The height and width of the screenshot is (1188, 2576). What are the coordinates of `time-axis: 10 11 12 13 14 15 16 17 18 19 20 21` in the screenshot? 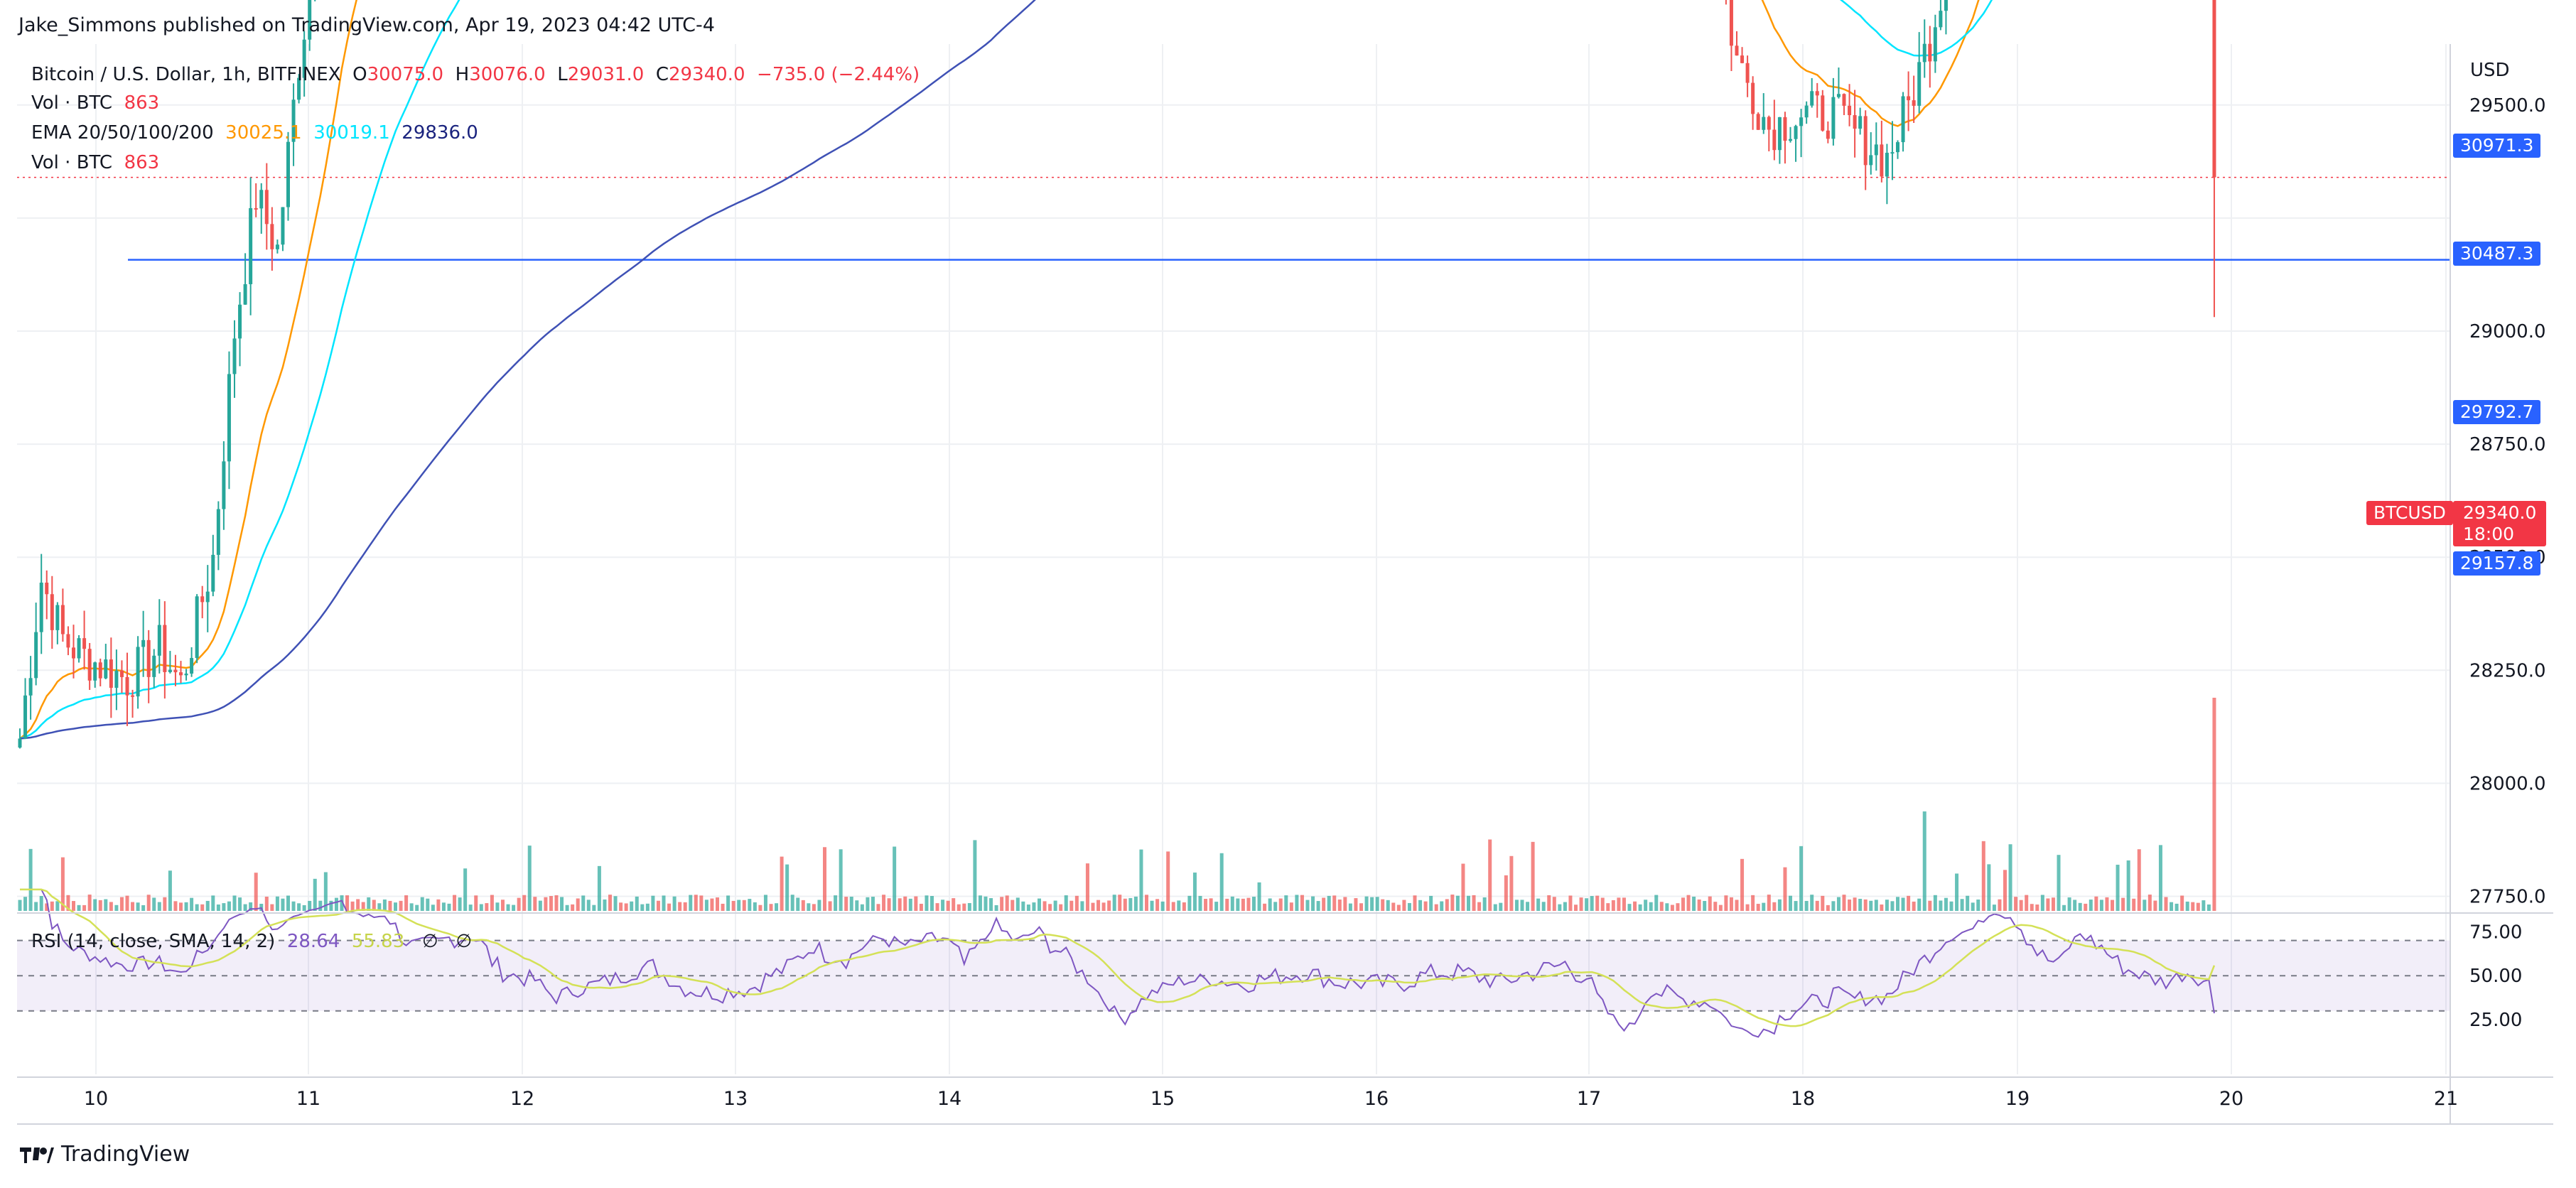 It's located at (1271, 1099).